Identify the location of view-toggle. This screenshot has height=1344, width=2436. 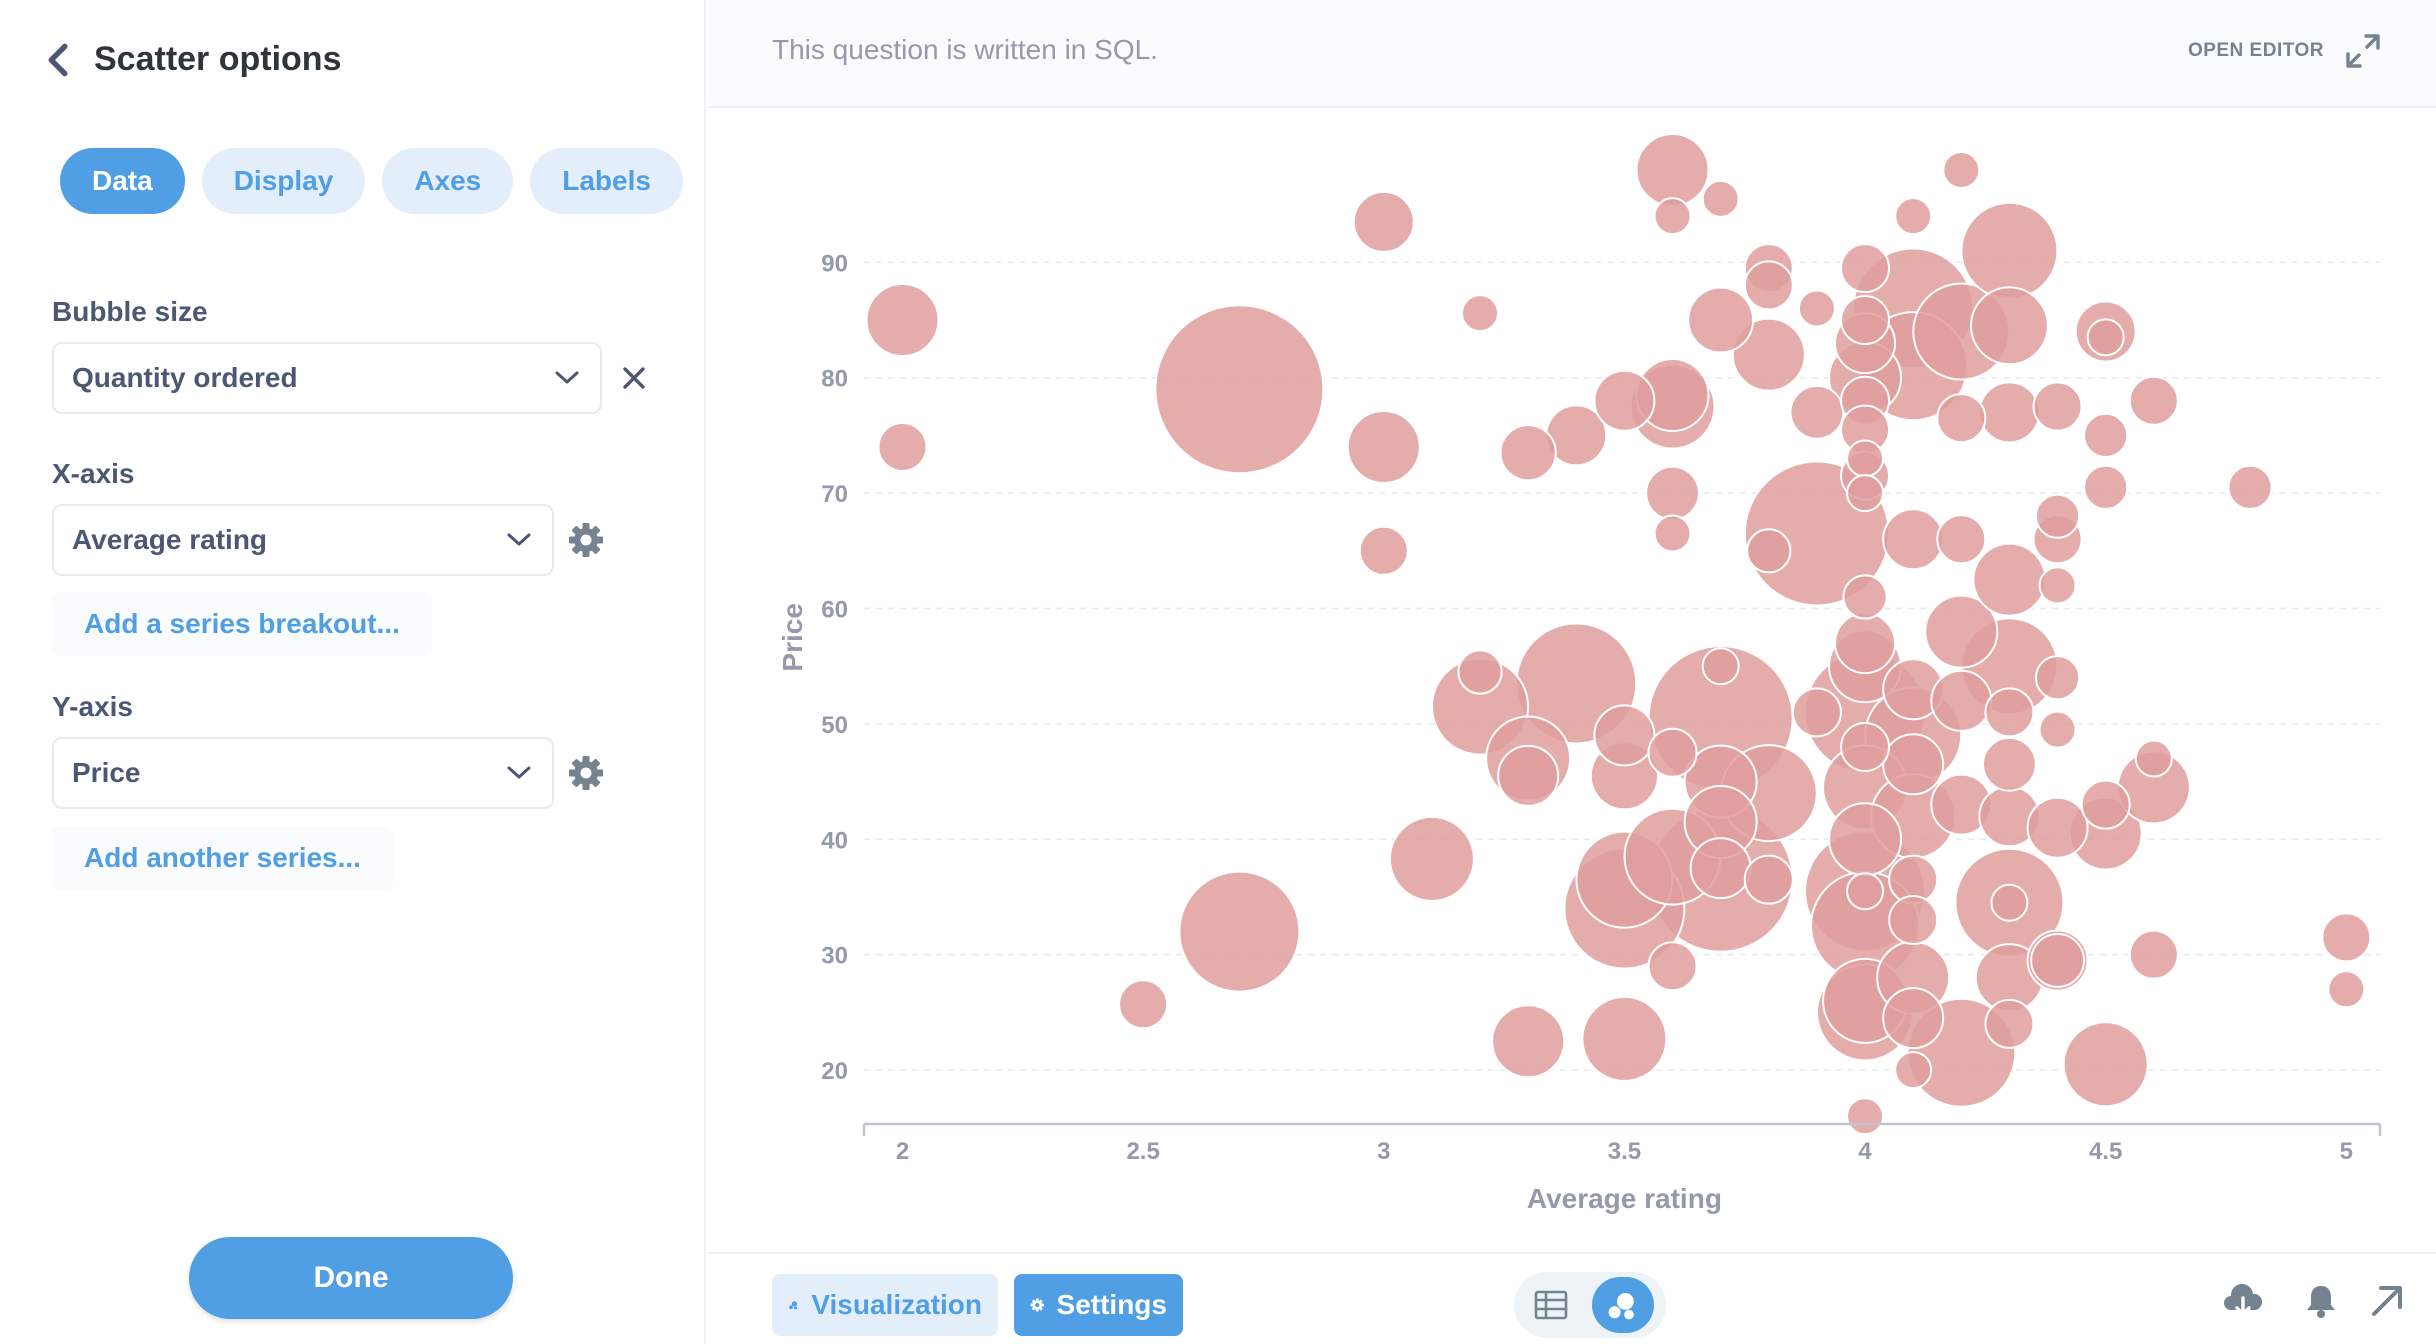
(1590, 1305).